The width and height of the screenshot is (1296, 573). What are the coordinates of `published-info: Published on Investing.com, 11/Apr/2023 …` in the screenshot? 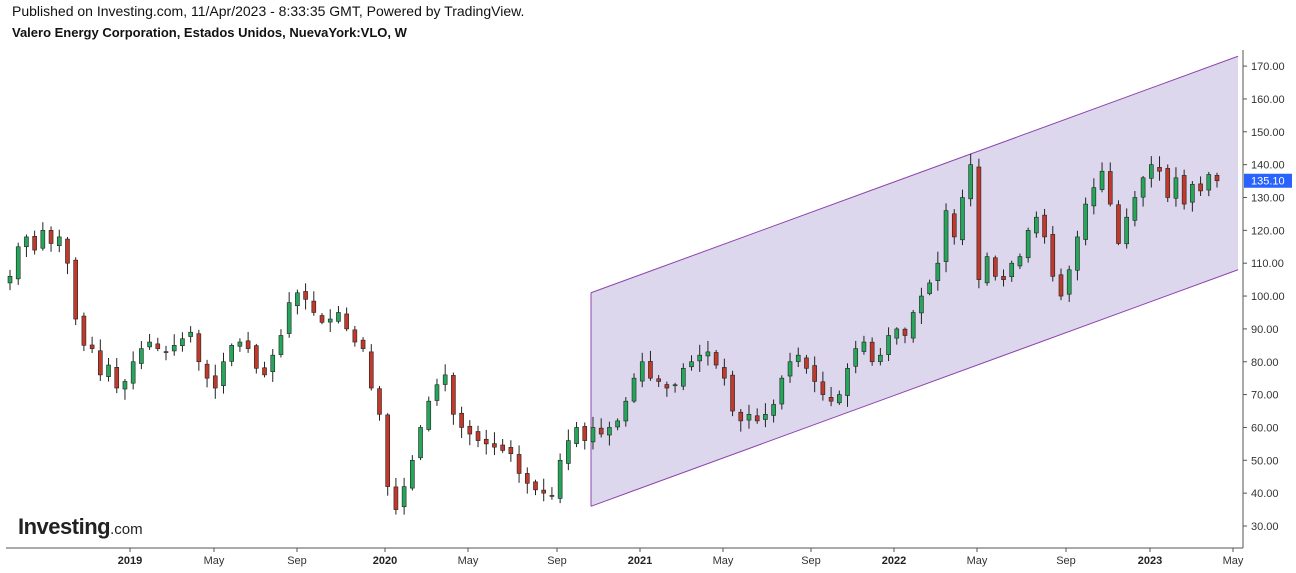 It's located at (268, 11).